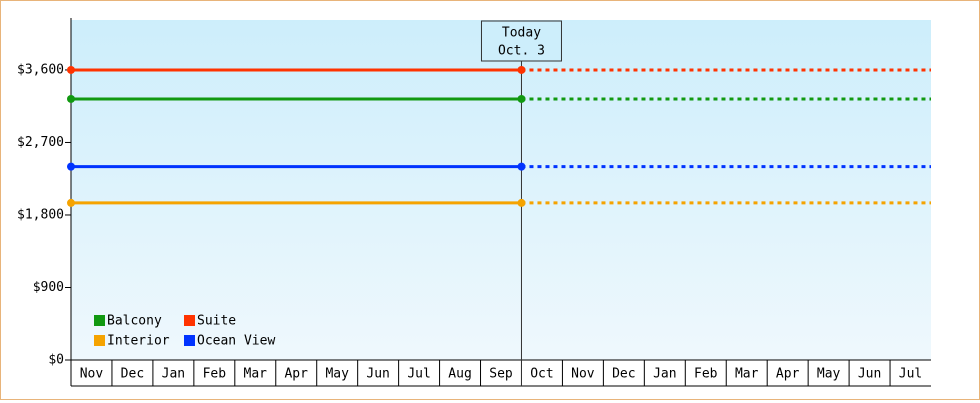 This screenshot has height=403, width=980. I want to click on today-date: Oct. 3, so click(521, 51).